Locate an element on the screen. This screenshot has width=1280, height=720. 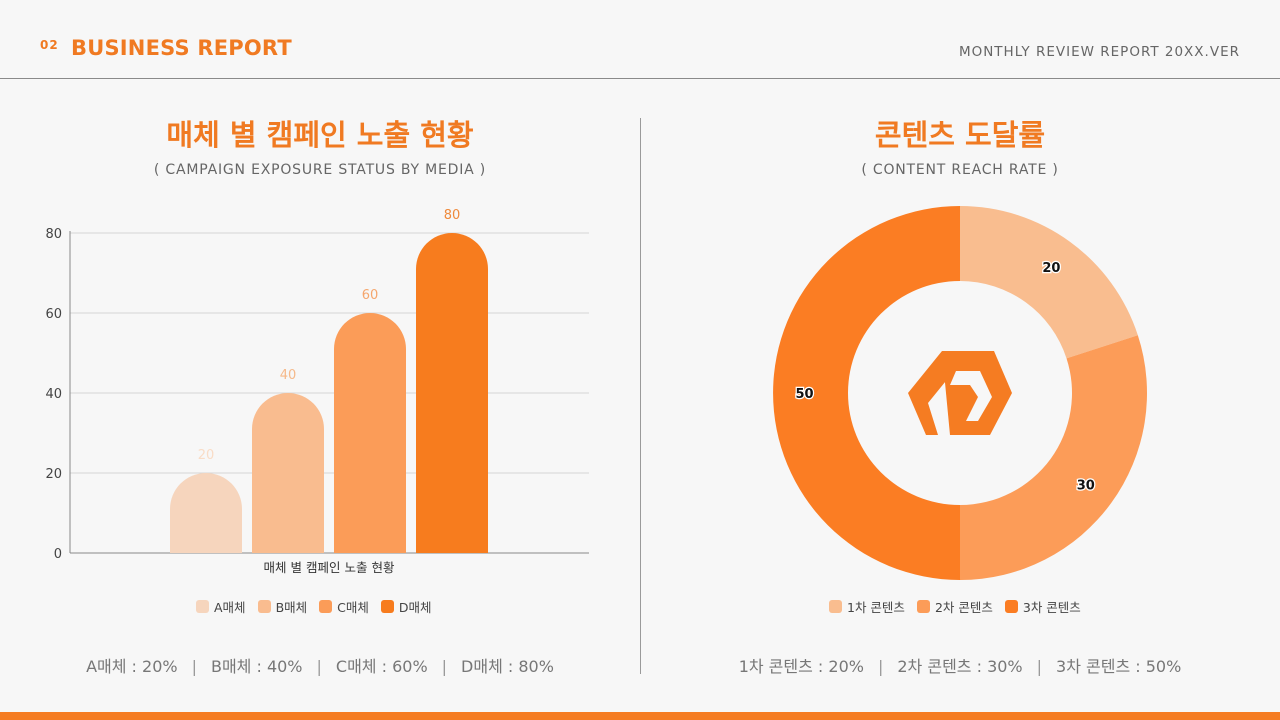
donut-chart-subtitle: ( CONTENT REACH RATE ) is located at coordinates (960, 170).